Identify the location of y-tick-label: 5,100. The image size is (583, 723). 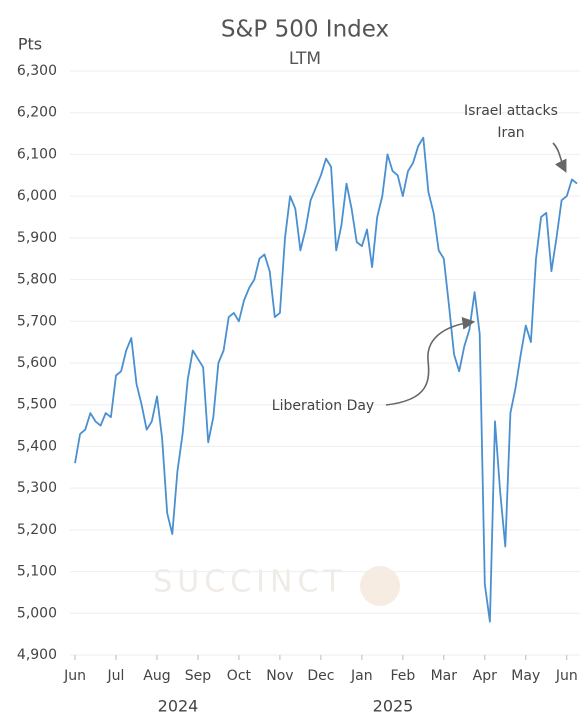
(37, 572).